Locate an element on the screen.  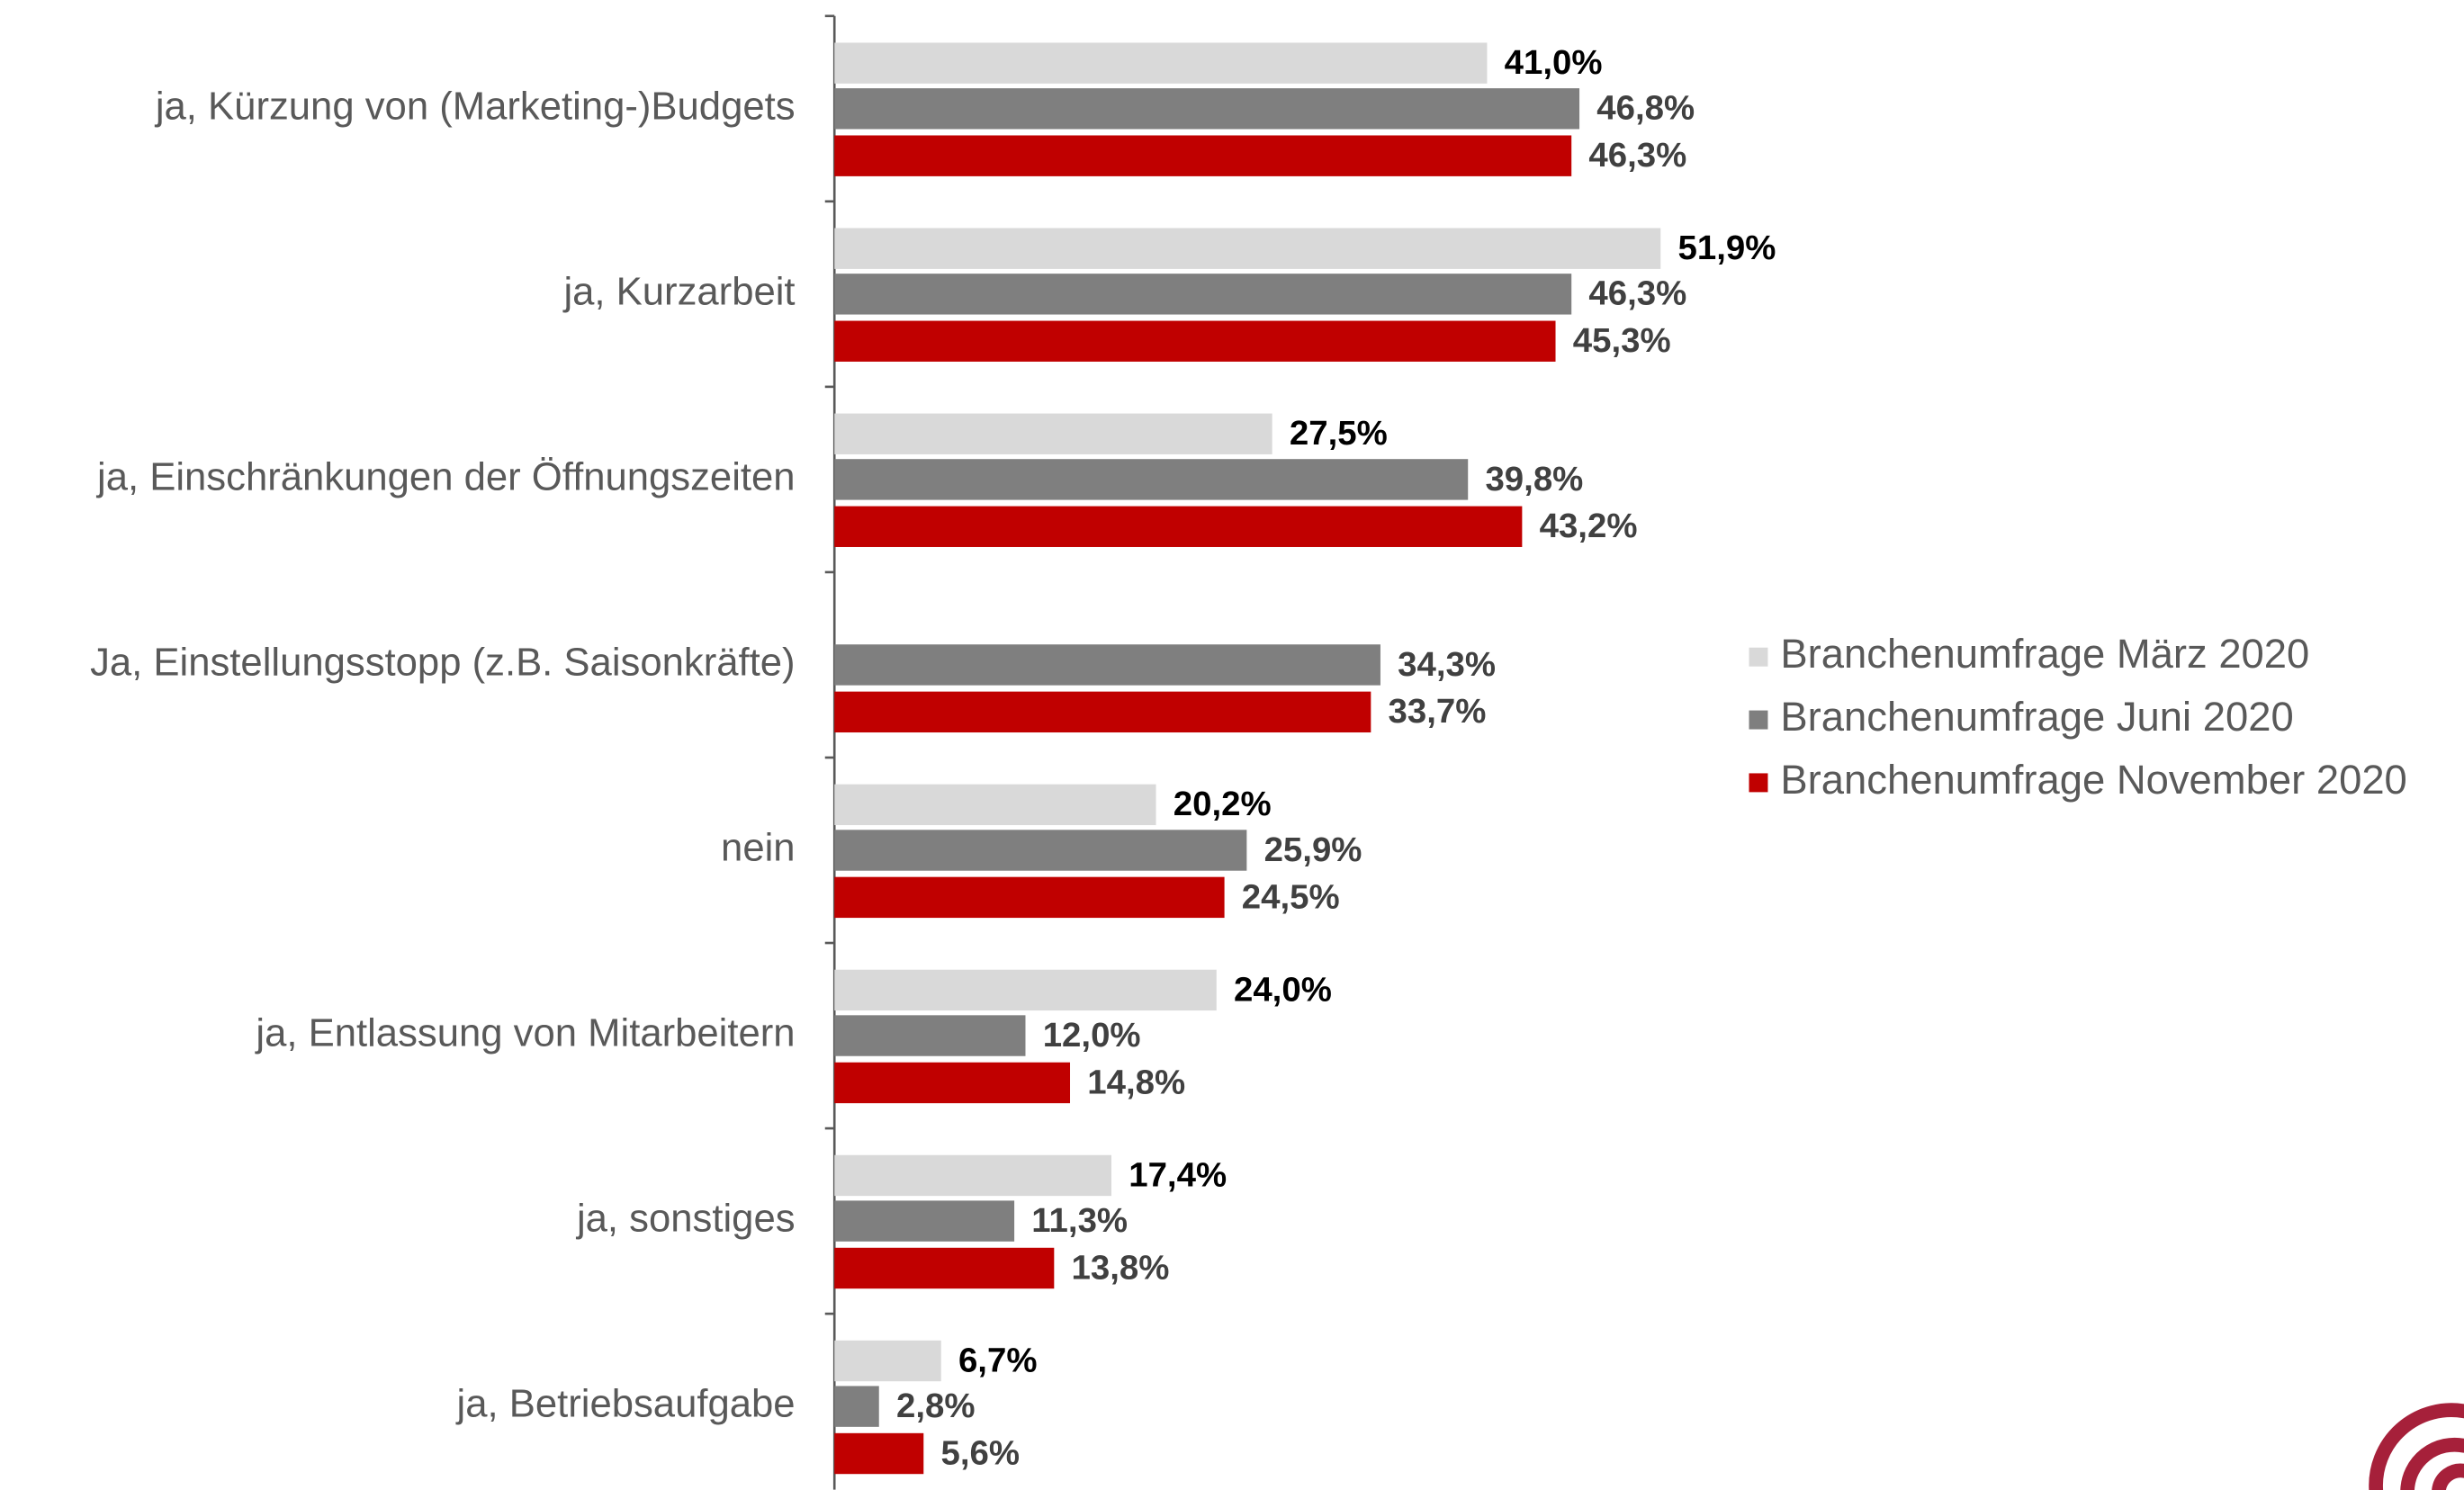
value-label: 24,5% is located at coordinates (1291, 896).